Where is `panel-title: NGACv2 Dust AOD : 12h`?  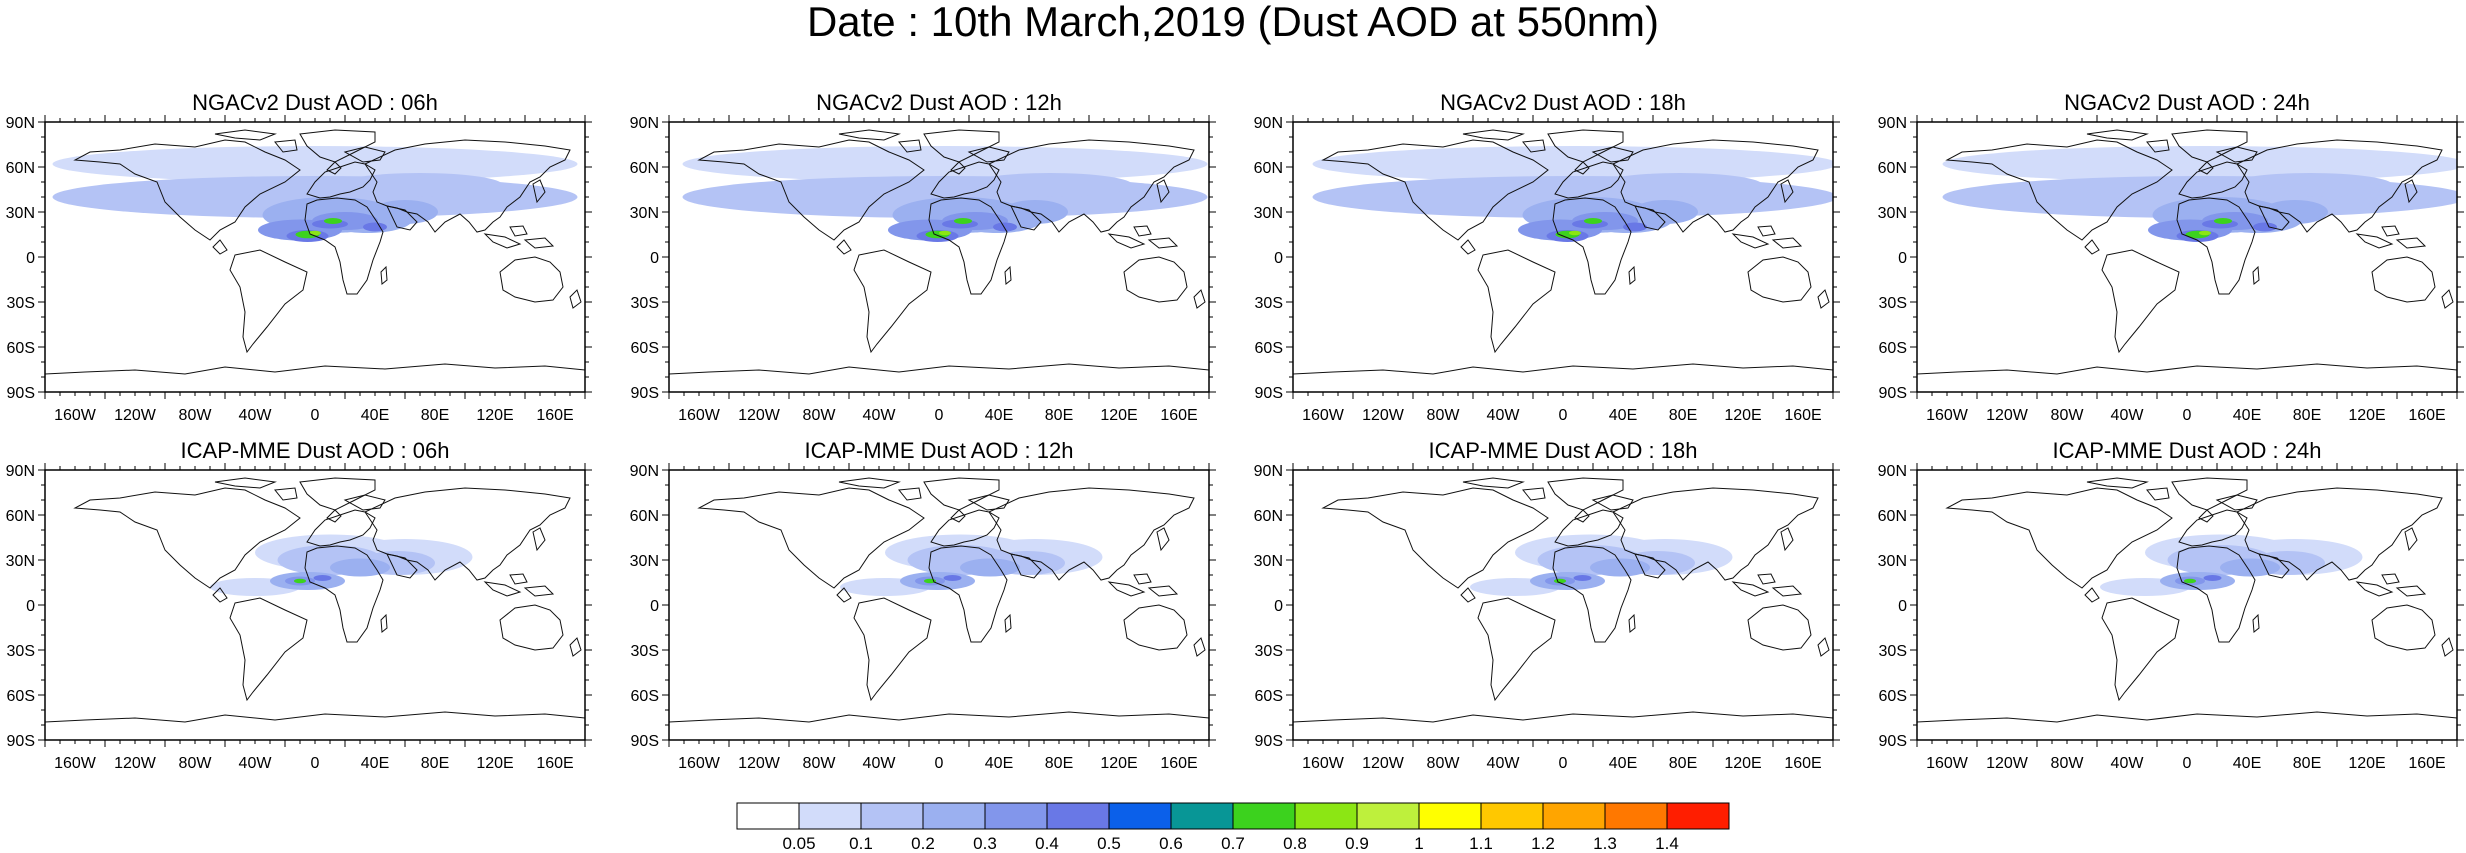
panel-title: NGACv2 Dust AOD : 12h is located at coordinates (939, 102).